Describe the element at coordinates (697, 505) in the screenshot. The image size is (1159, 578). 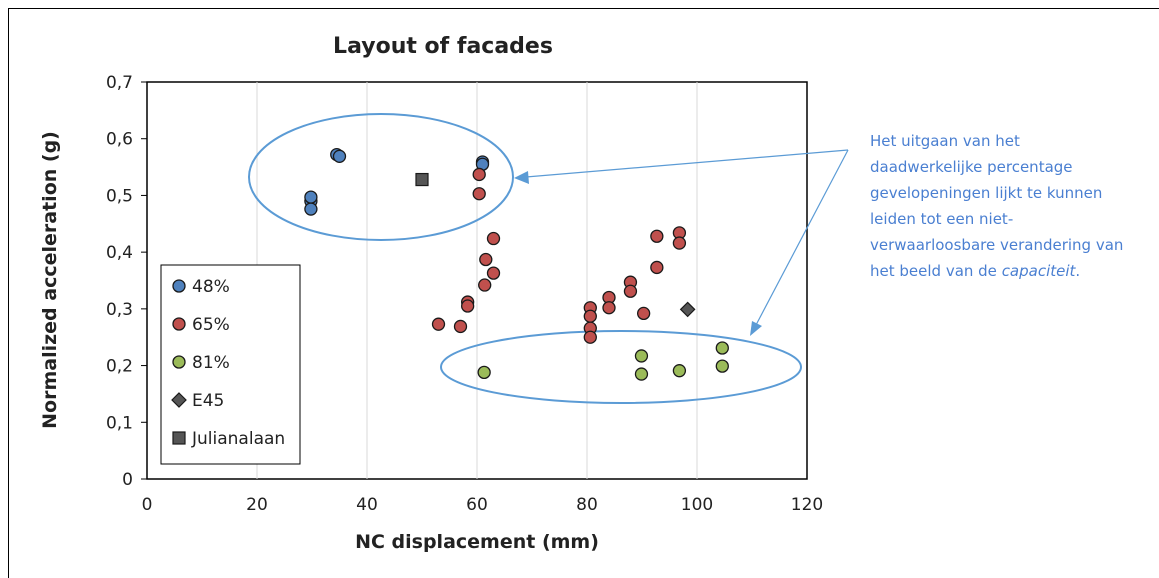
I see `x-tick-label: 100` at that location.